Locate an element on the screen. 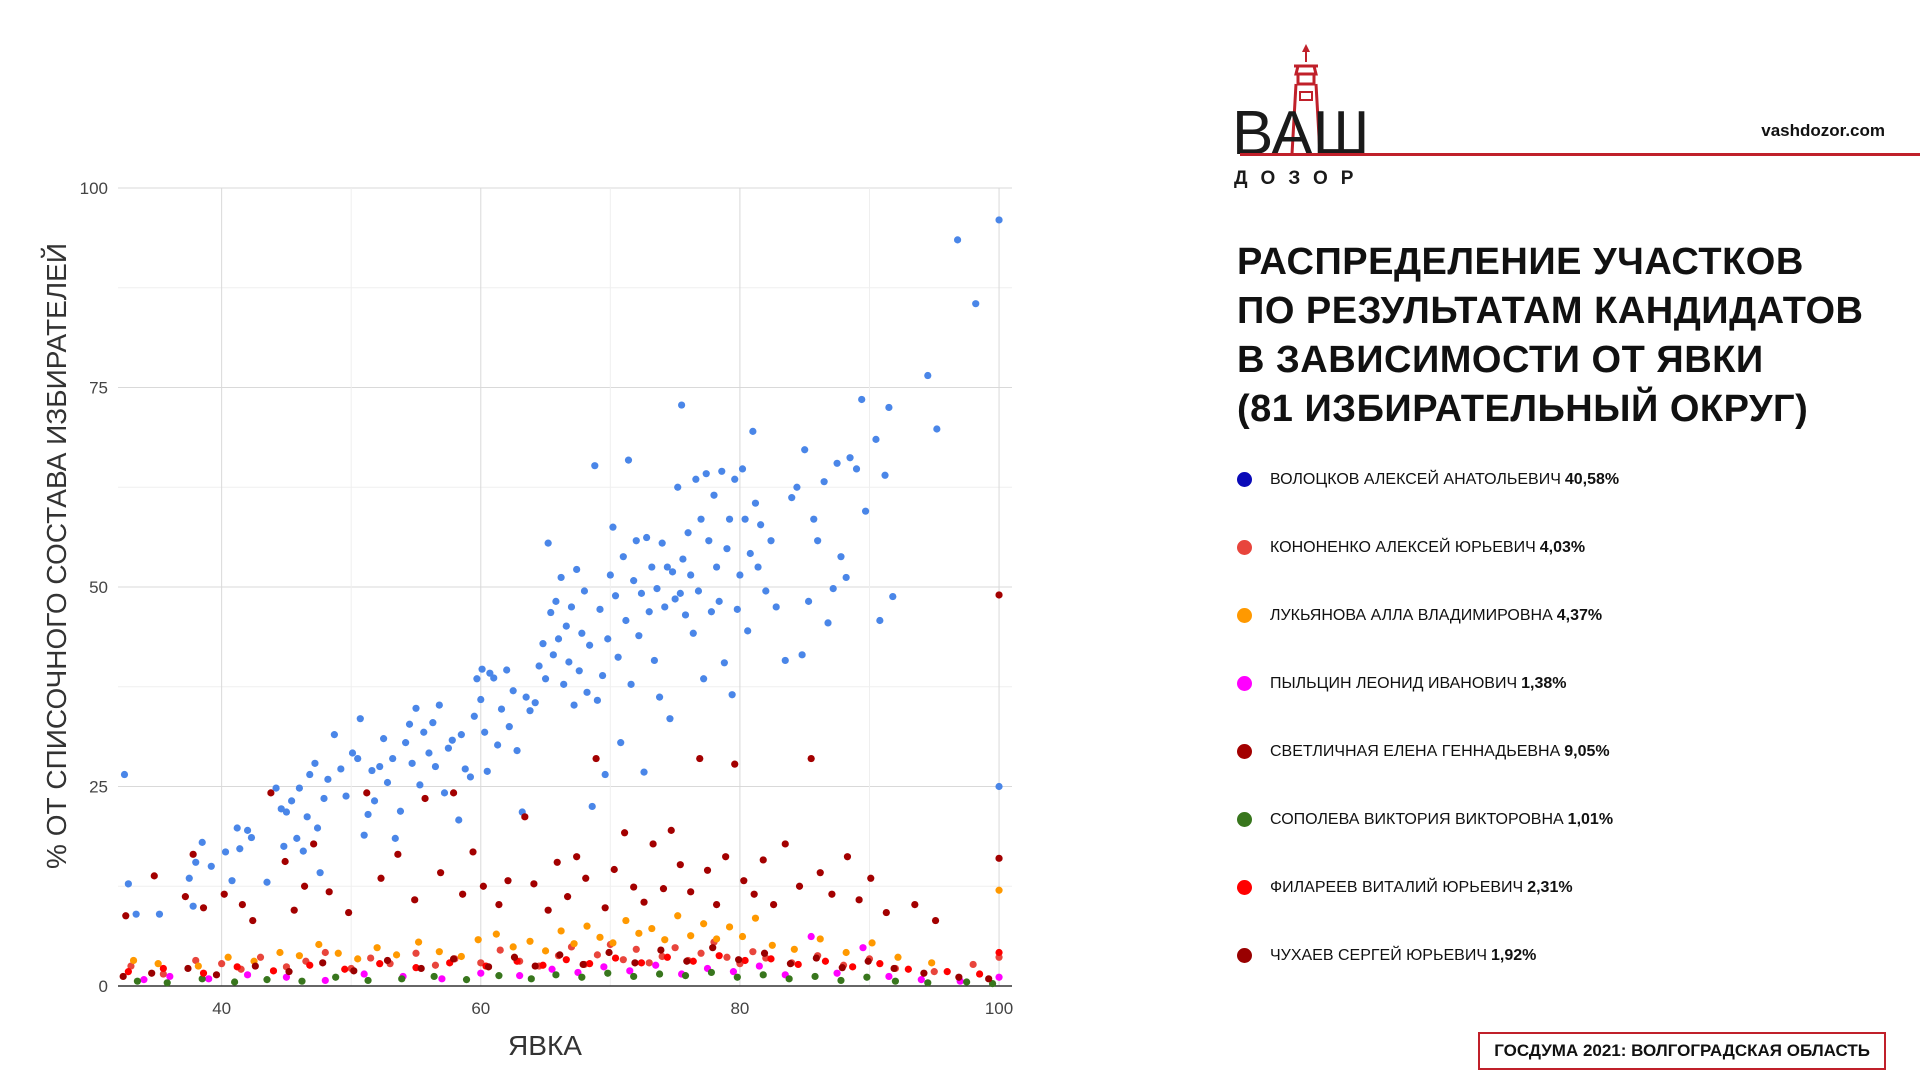  logo-subtitle: ДОЗОР is located at coordinates (1300, 178).